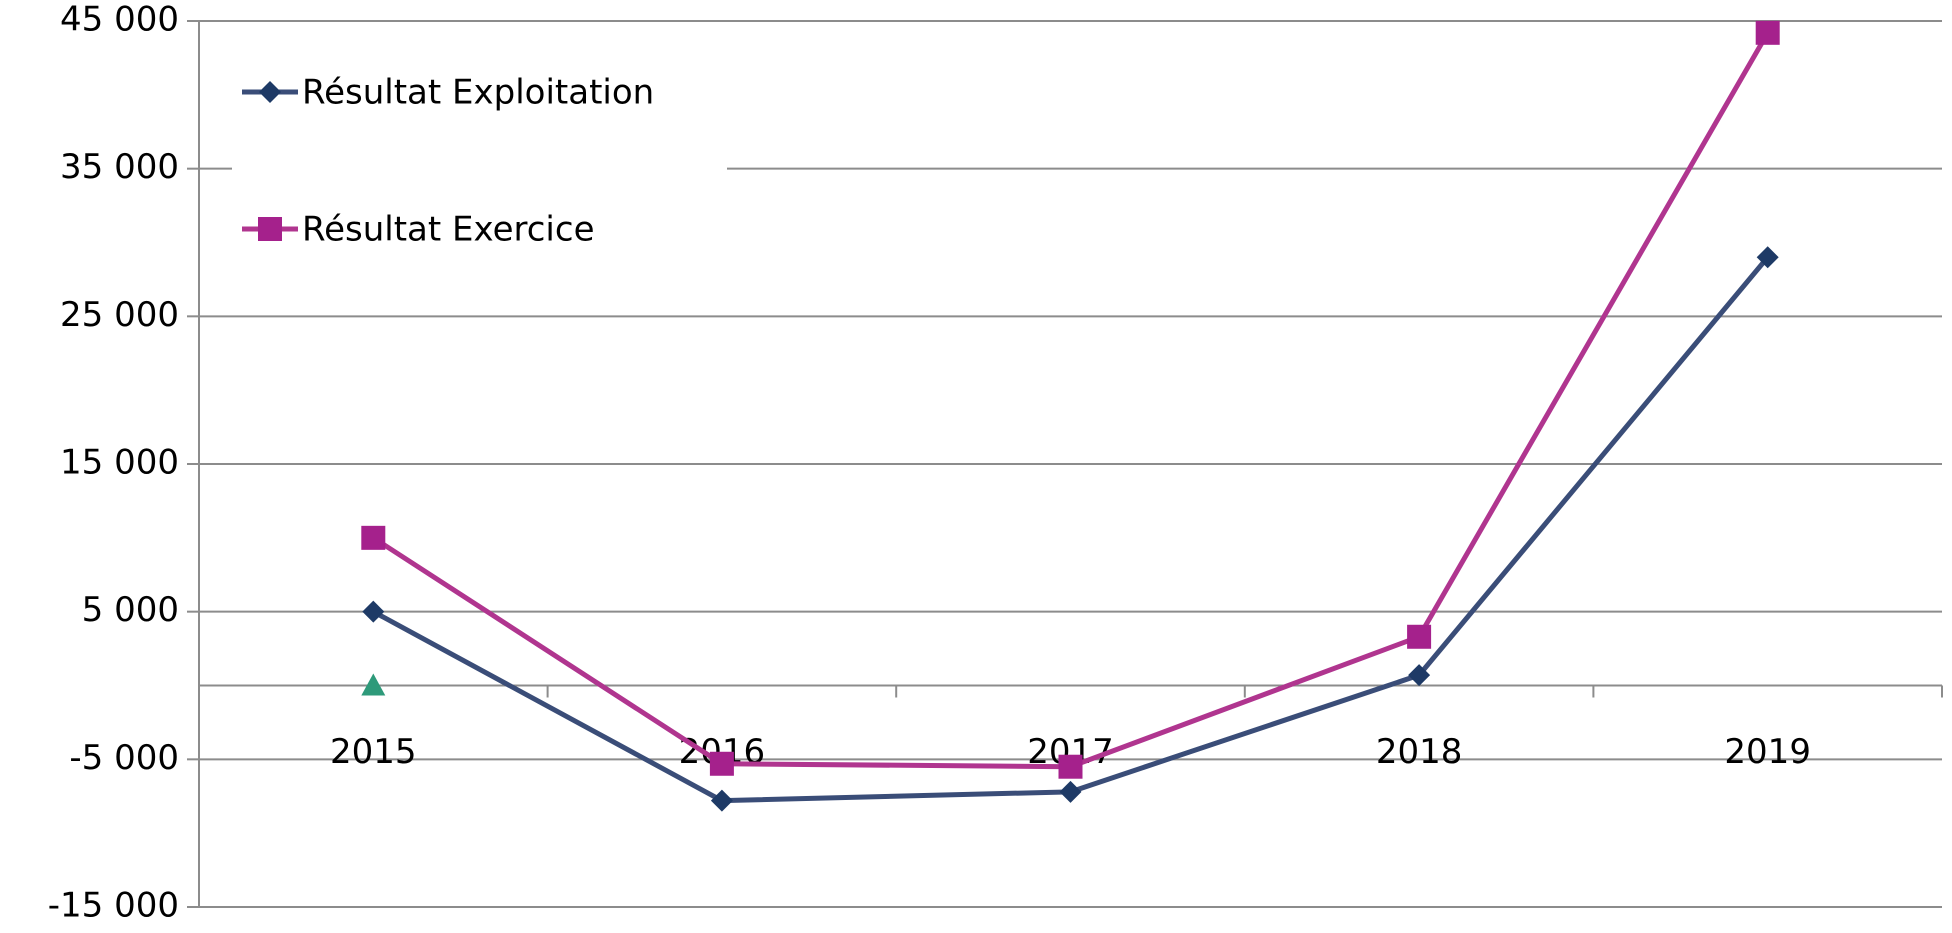  Describe the element at coordinates (124, 758) in the screenshot. I see `y-tick-label: -5 000` at that location.